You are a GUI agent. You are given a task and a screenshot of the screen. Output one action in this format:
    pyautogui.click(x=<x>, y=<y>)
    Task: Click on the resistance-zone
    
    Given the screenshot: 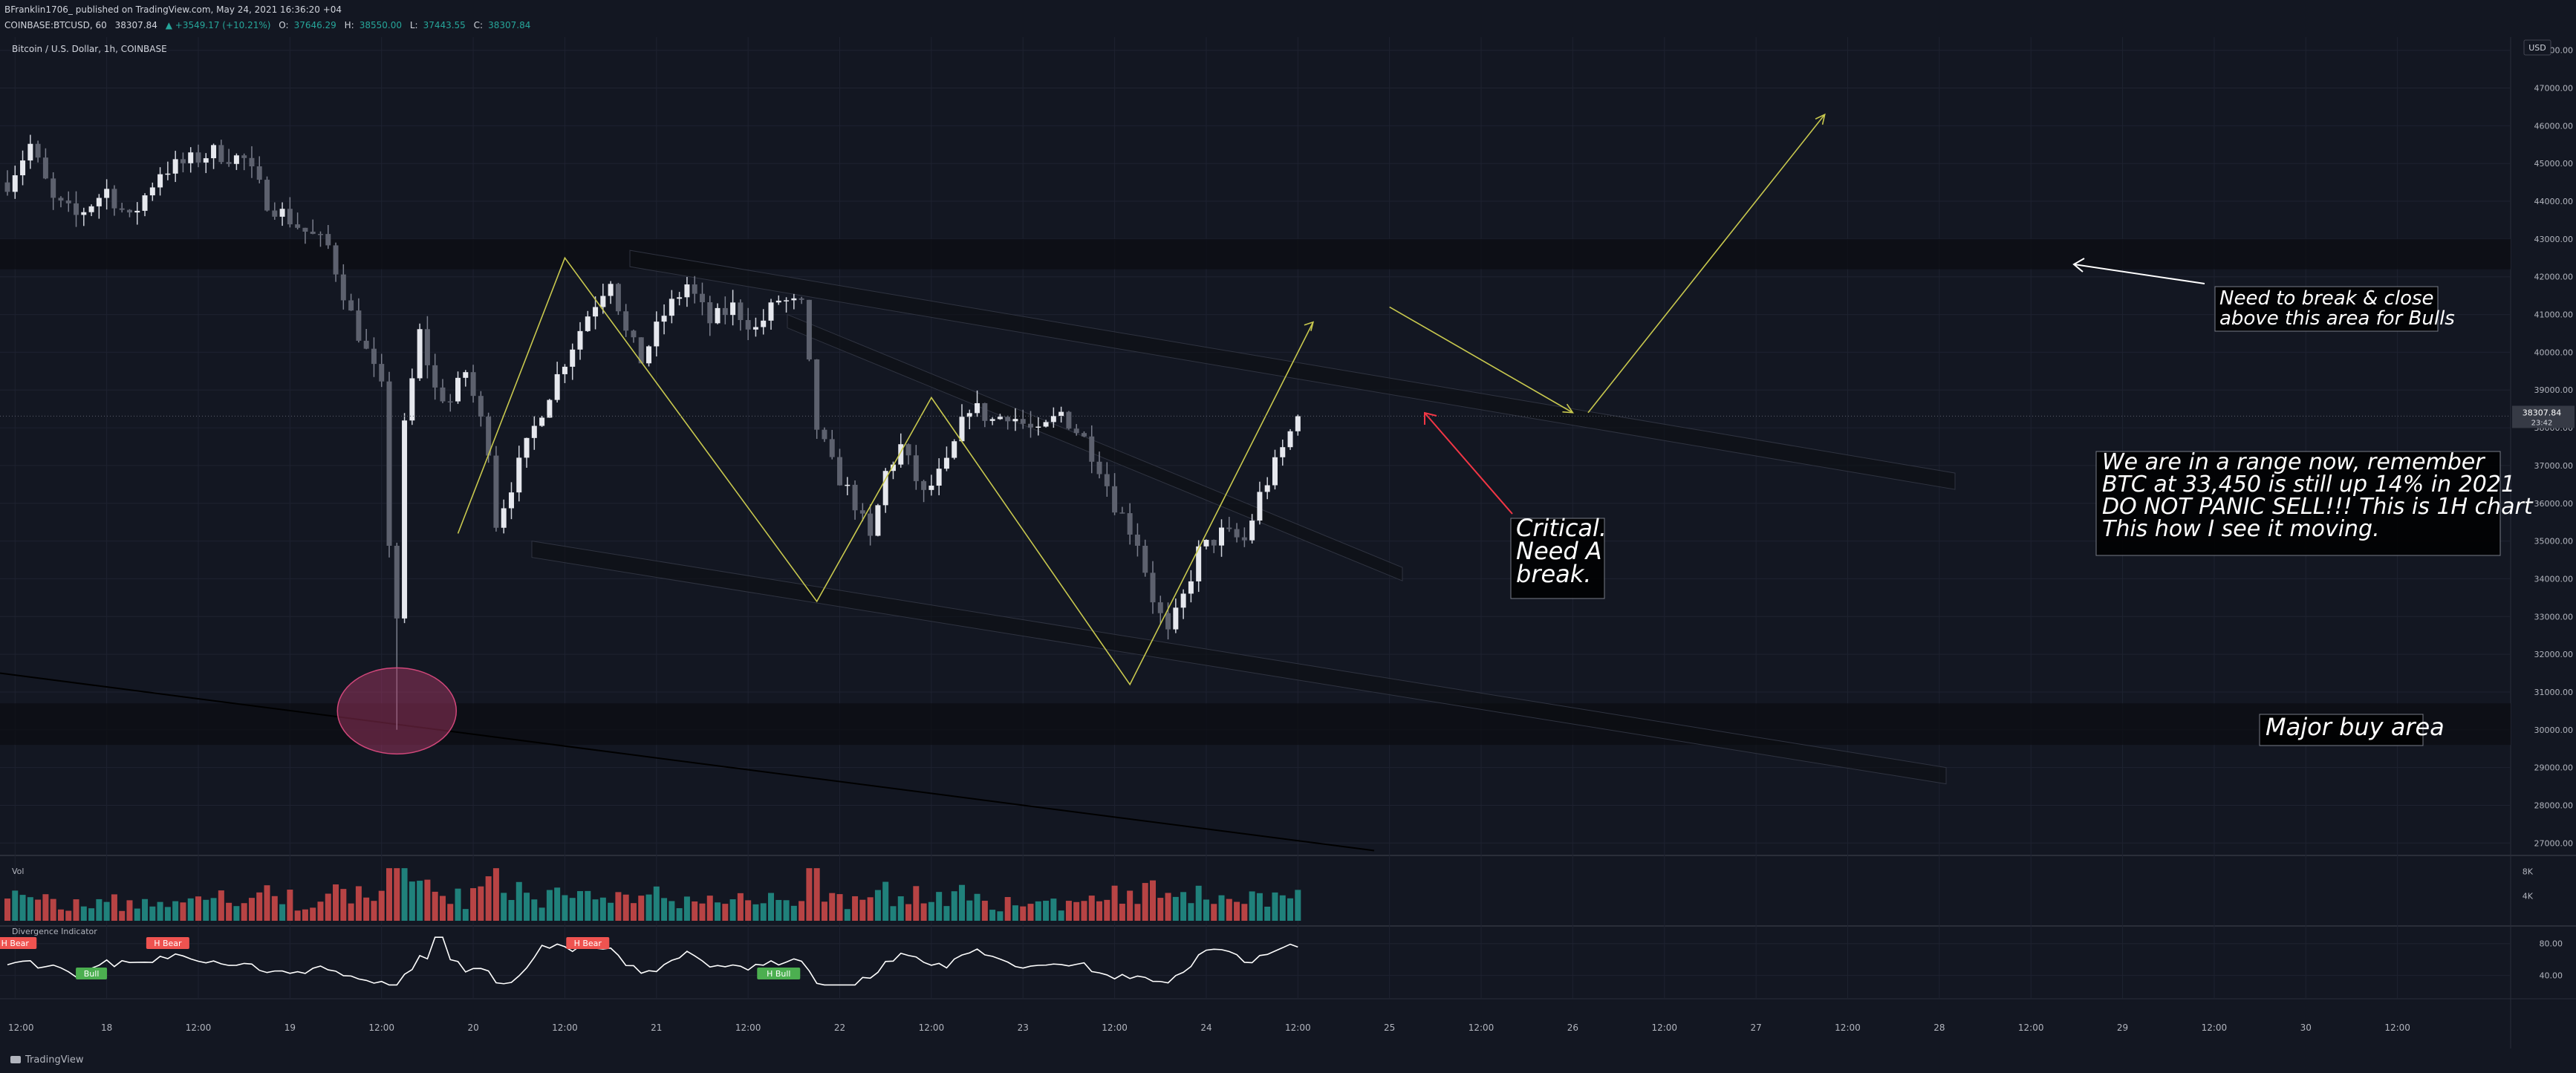 What is the action you would take?
    pyautogui.click(x=1255, y=254)
    